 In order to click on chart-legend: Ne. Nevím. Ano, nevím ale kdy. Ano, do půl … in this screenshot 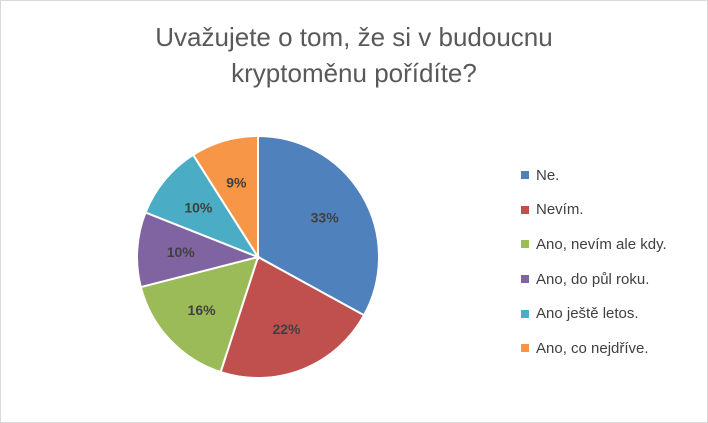, I will do `click(594, 262)`.